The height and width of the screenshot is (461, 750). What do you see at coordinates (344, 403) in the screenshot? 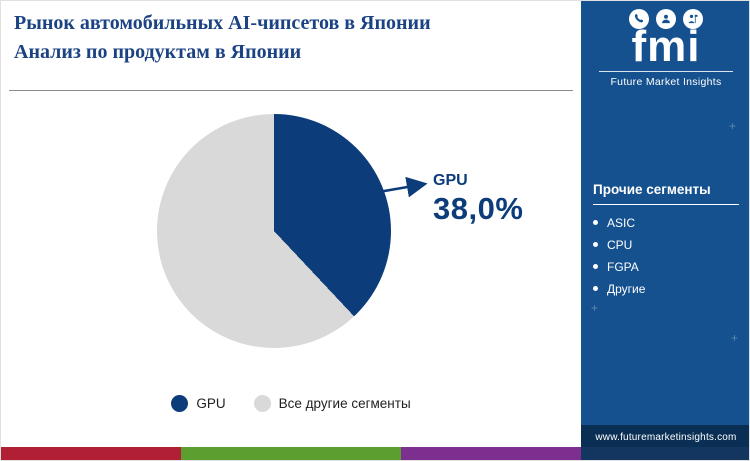
I see `legend-label-others: Все другие сегменты` at bounding box center [344, 403].